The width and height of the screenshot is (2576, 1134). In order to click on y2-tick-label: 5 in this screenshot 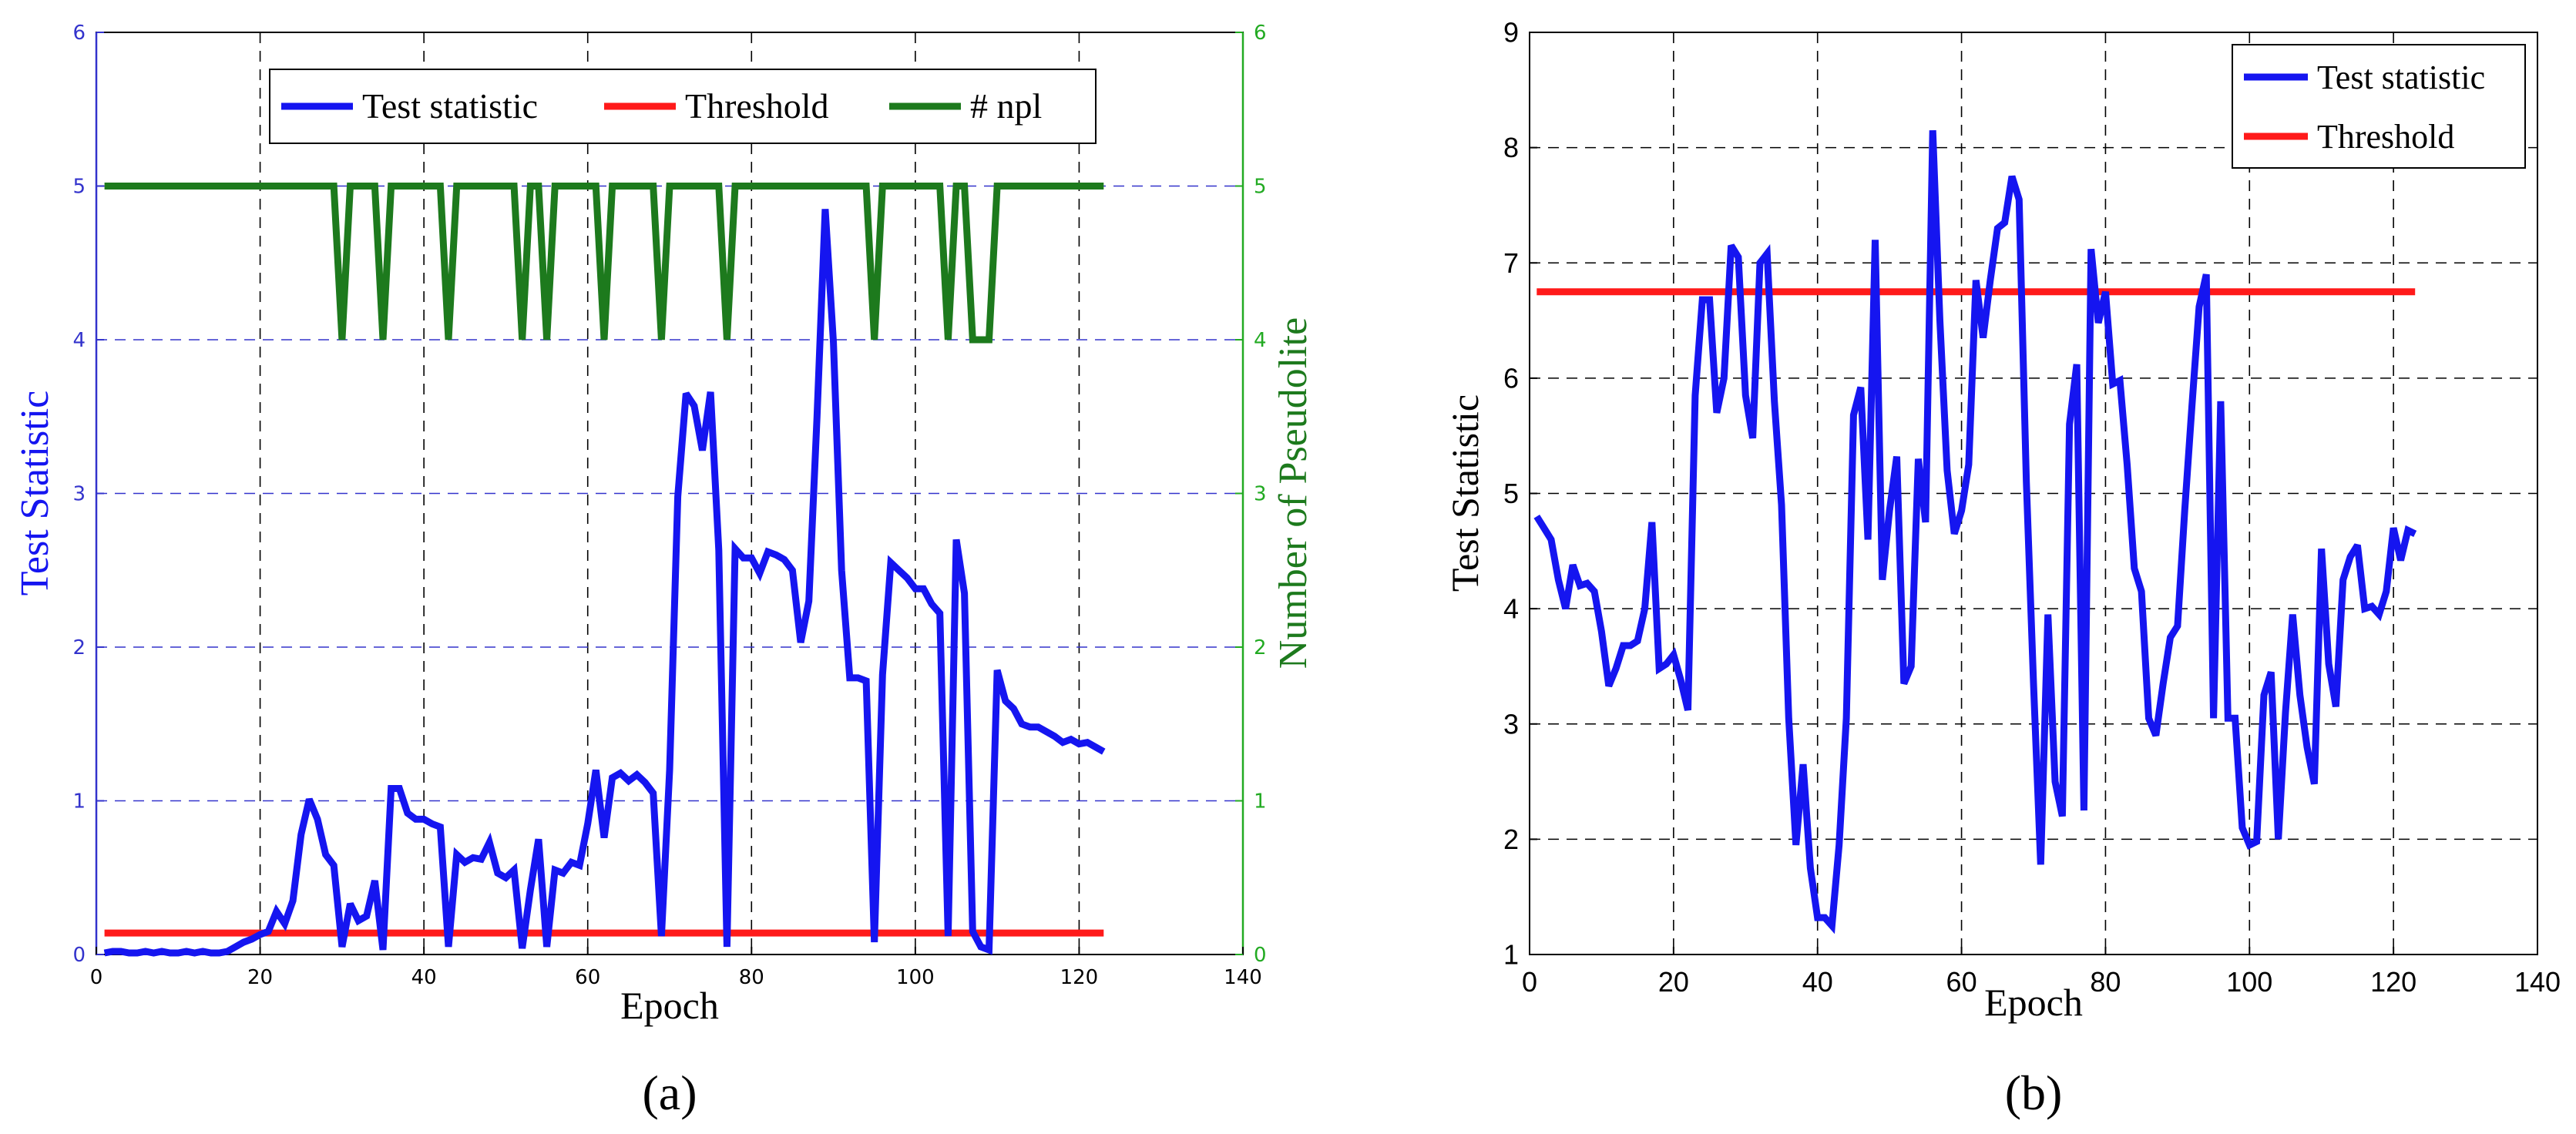, I will do `click(1260, 187)`.